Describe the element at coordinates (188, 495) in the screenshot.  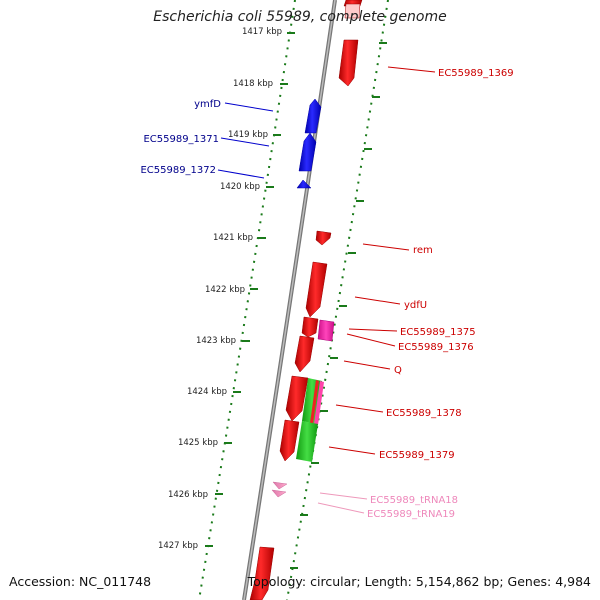
I see `tick-label: 1426 kbp` at that location.